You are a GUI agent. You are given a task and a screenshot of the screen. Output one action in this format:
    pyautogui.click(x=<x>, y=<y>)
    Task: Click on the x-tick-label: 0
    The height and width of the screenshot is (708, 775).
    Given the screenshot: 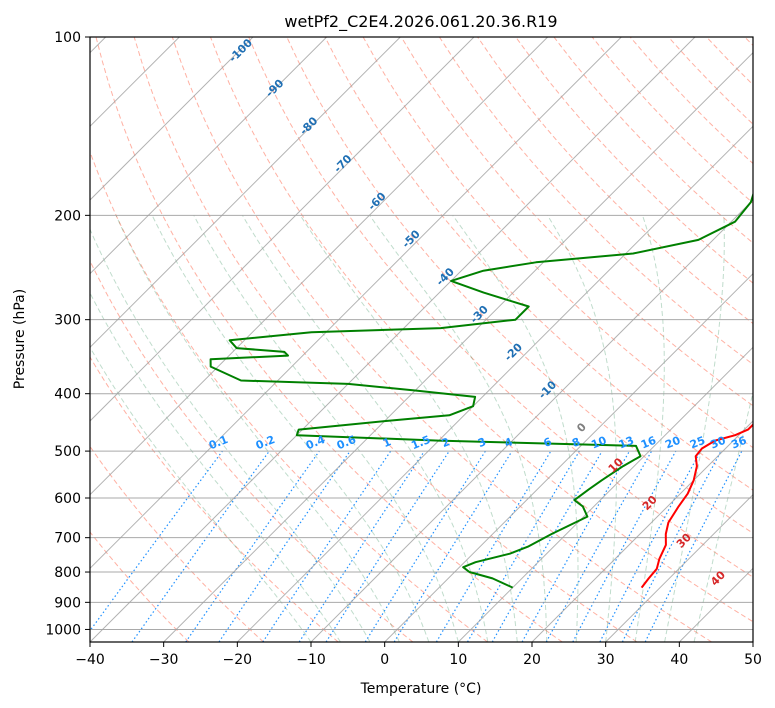 What is the action you would take?
    pyautogui.click(x=384, y=660)
    